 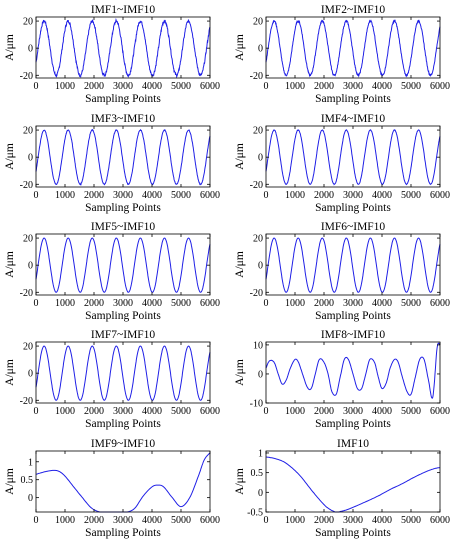 What do you see at coordinates (123, 10) in the screenshot?
I see `subplot-title: IMF1~IMF10` at bounding box center [123, 10].